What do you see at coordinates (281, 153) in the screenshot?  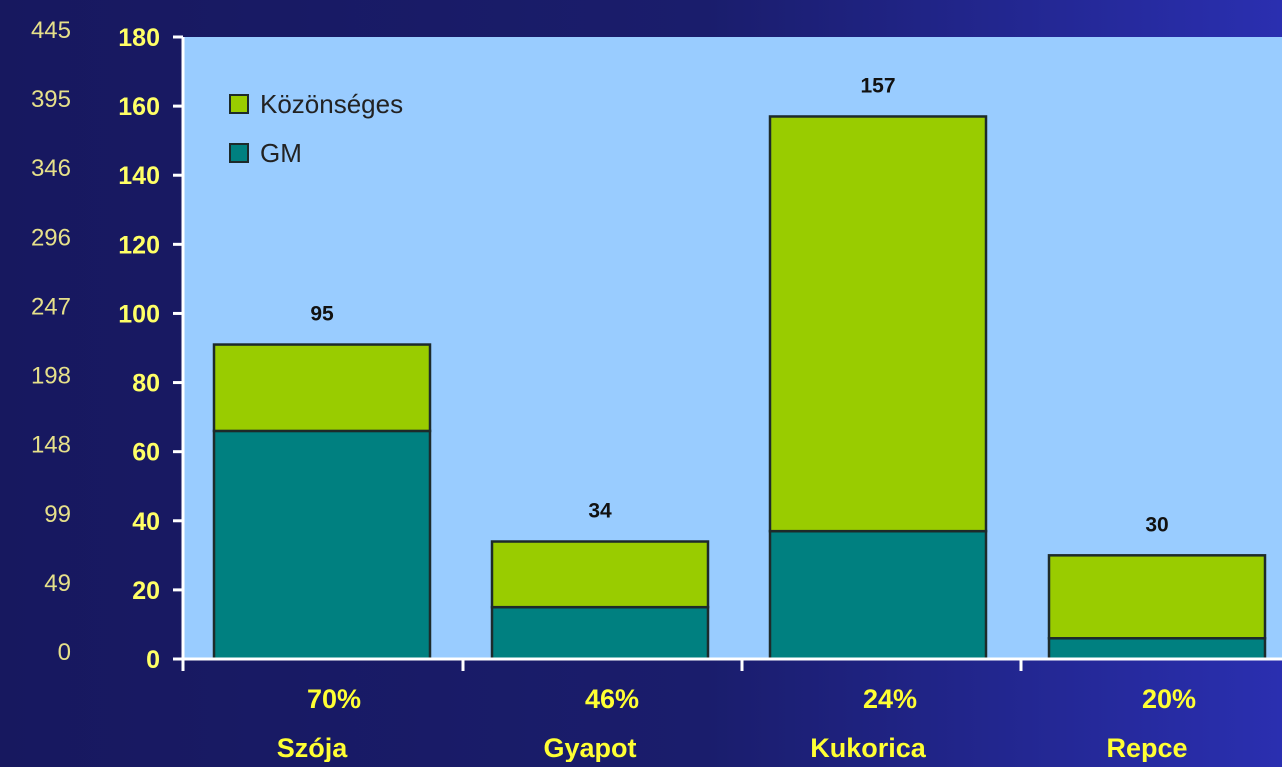 I see `legend-label: GM` at bounding box center [281, 153].